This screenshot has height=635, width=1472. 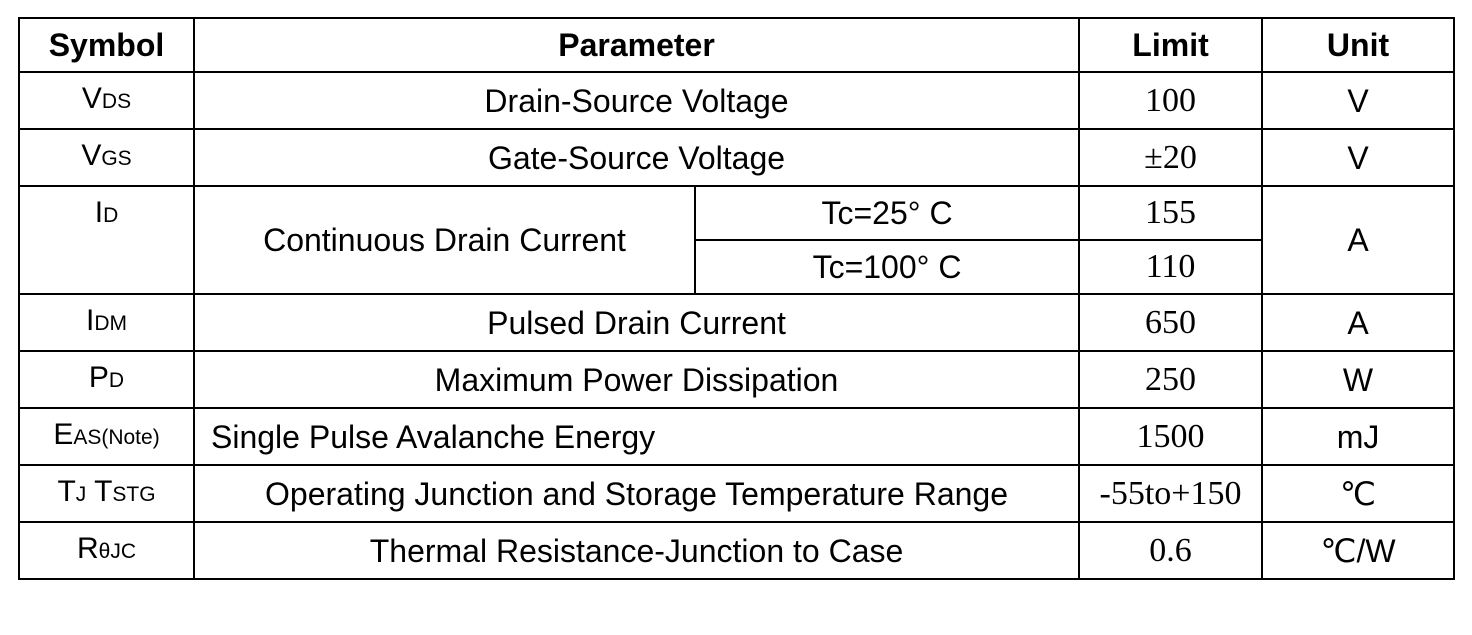 I want to click on symbol-cell: RθJC, so click(x=106, y=550).